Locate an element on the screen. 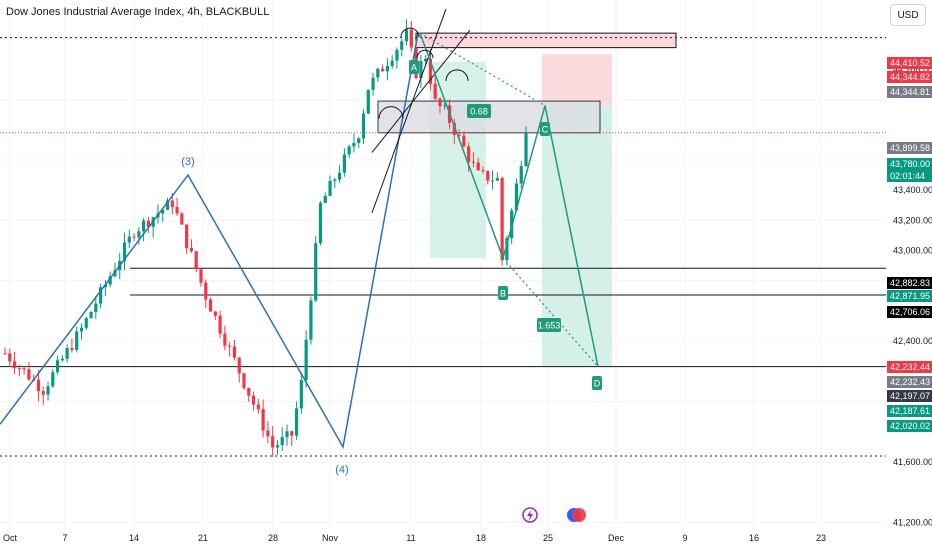 The image size is (932, 550). stop-zone is located at coordinates (577, 80).